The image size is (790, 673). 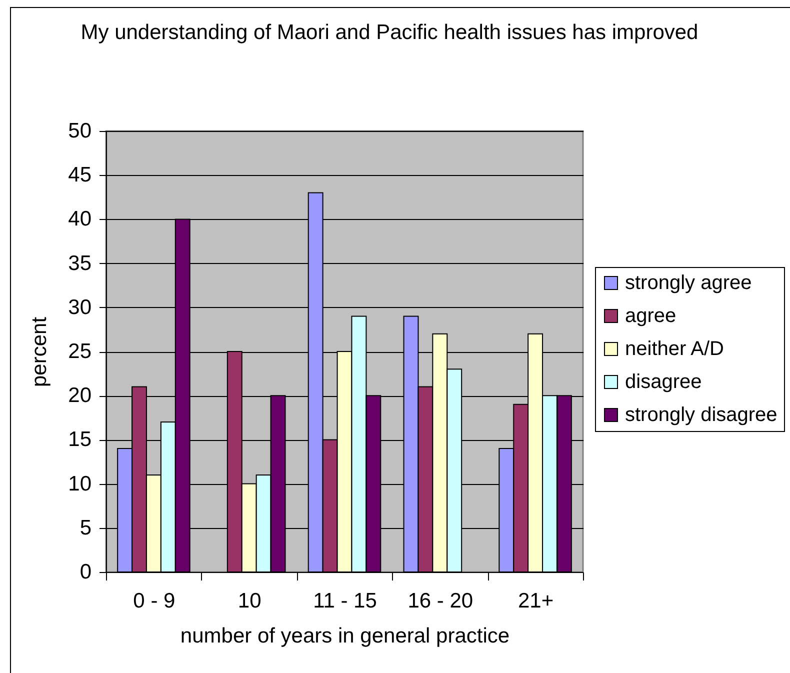 I want to click on x-axis-title: number of years in general practice, so click(x=345, y=636).